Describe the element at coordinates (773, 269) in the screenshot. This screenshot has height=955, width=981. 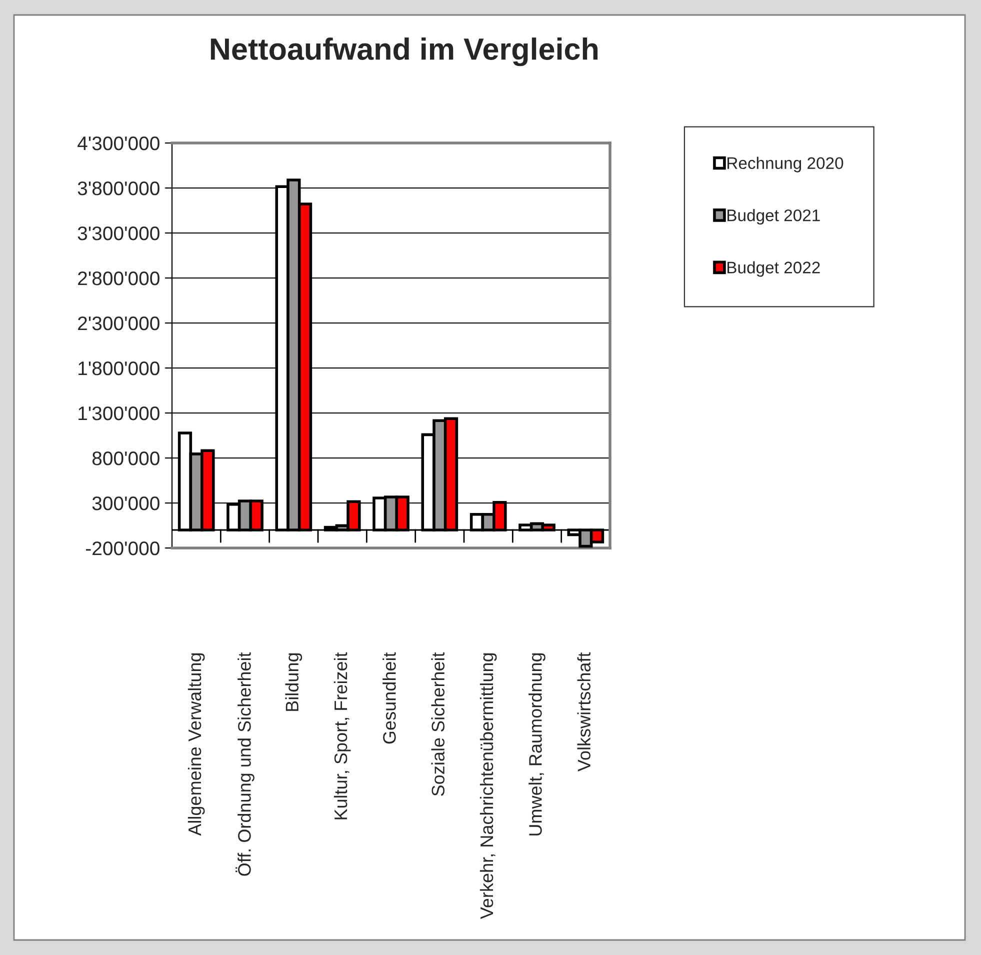
I see `legend-label: Budget 2022` at that location.